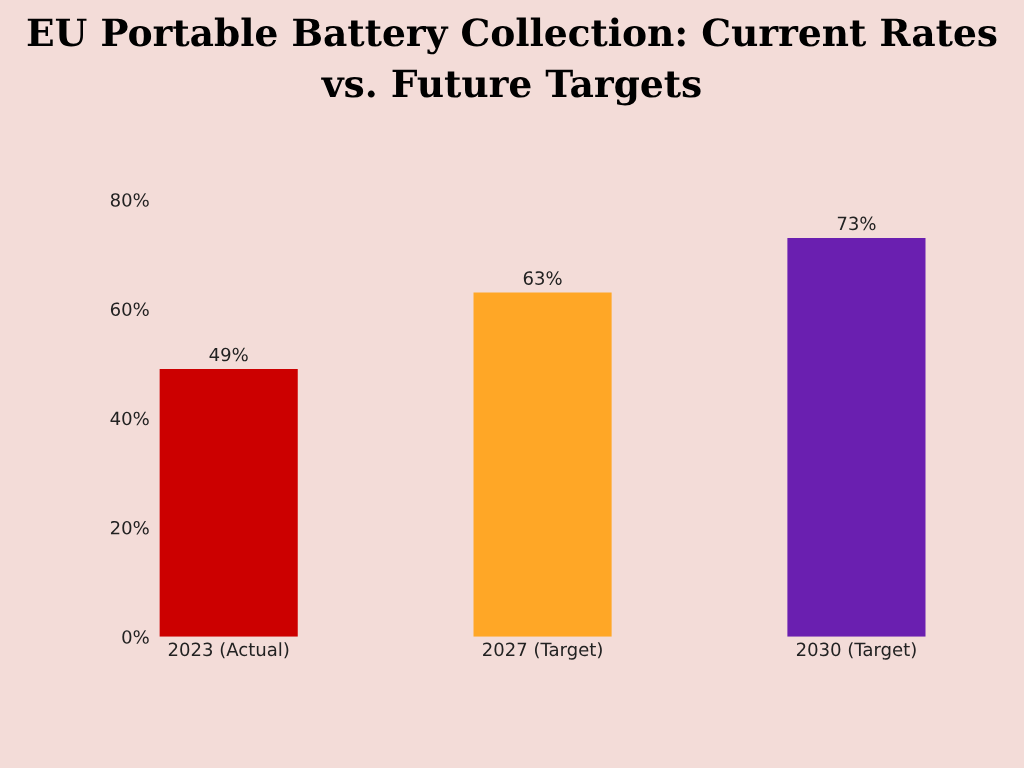 This screenshot has height=768, width=1024. I want to click on y-tick-label: 40%, so click(129, 418).